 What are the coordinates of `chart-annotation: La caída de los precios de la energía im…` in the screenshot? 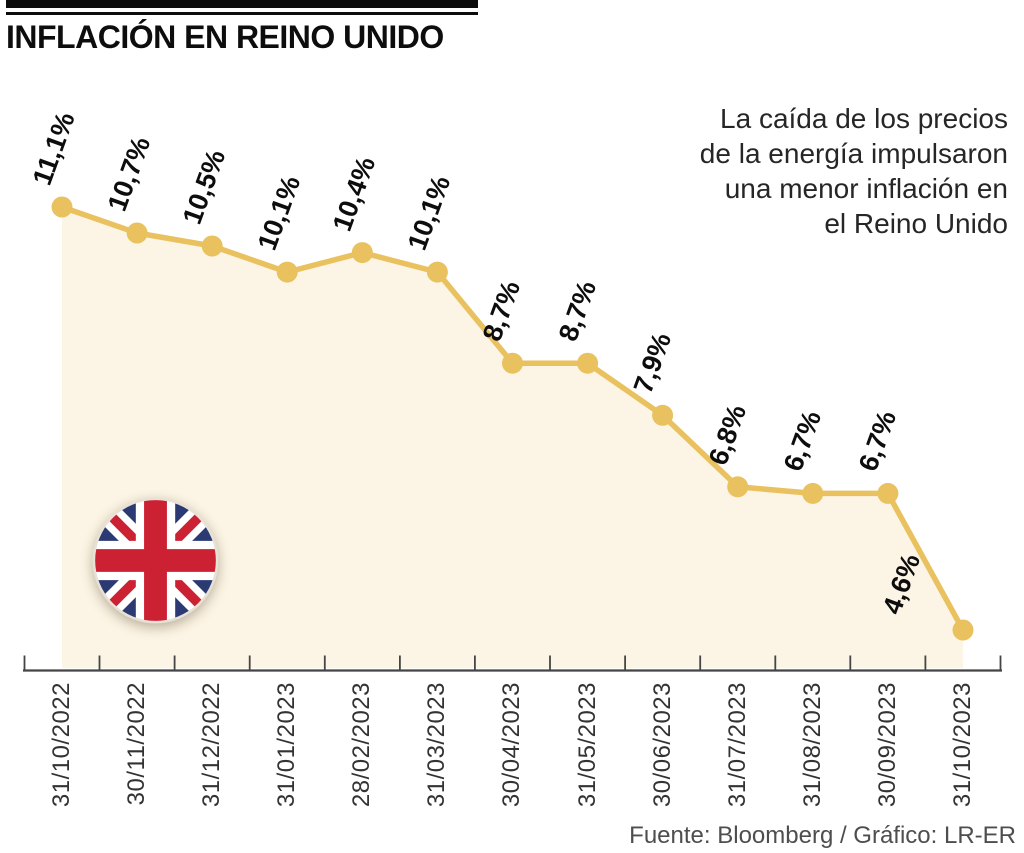 It's located at (853, 171).